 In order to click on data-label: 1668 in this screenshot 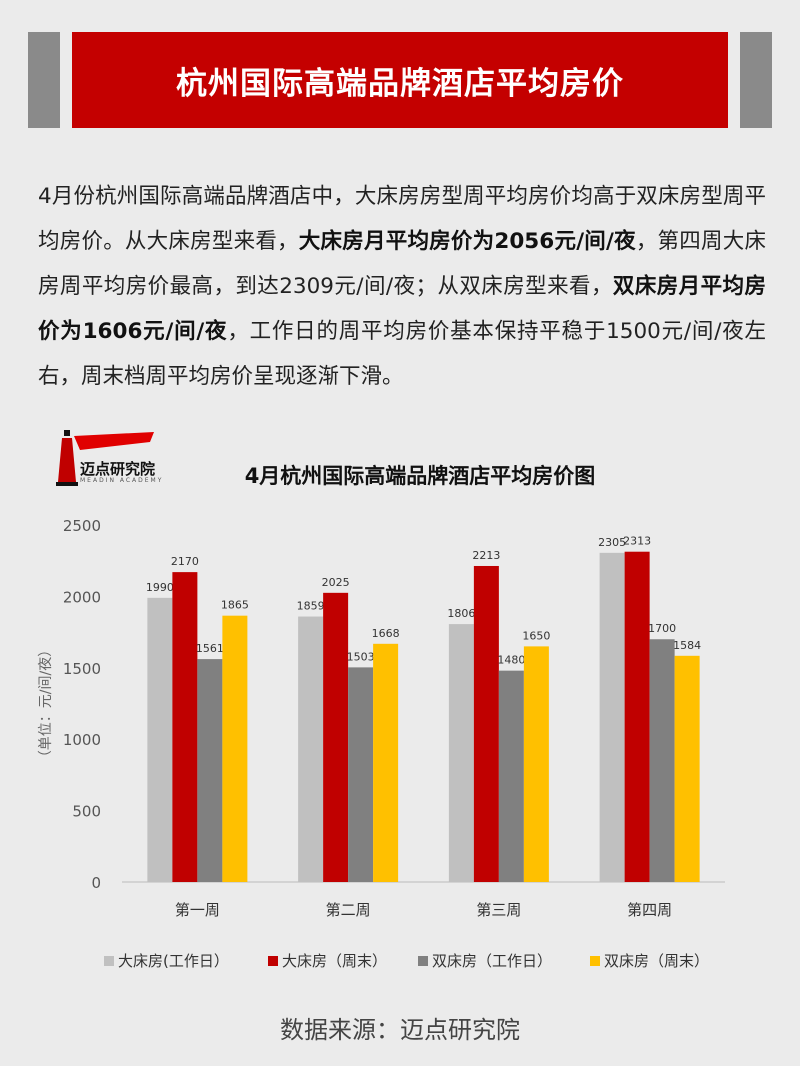, I will do `click(386, 633)`.